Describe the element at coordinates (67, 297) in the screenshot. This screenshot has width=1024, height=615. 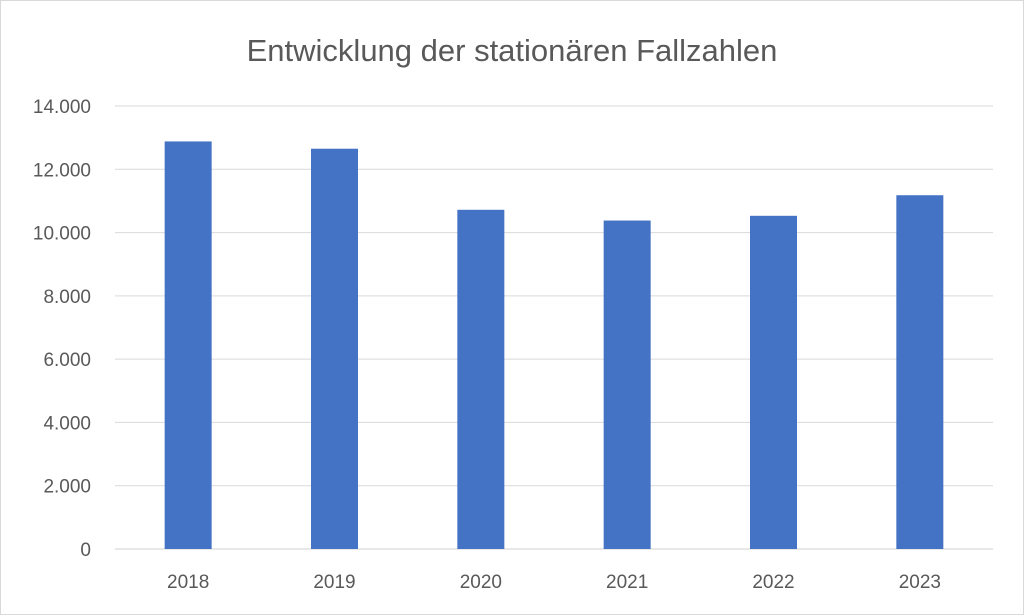
I see `y-tick-label: 8.000` at that location.